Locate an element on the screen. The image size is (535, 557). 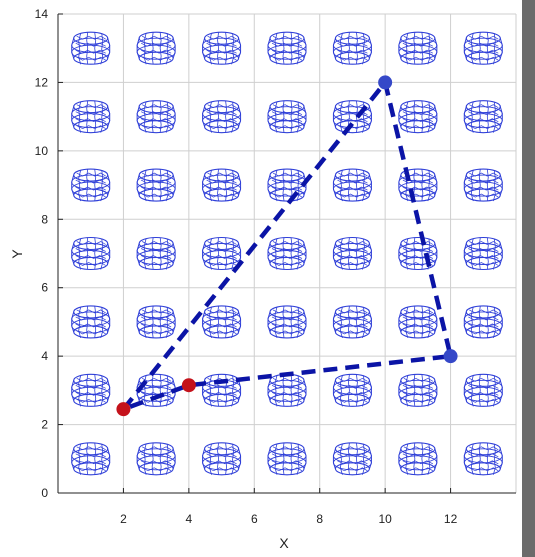
y-axis-label: Y is located at coordinates (17, 254).